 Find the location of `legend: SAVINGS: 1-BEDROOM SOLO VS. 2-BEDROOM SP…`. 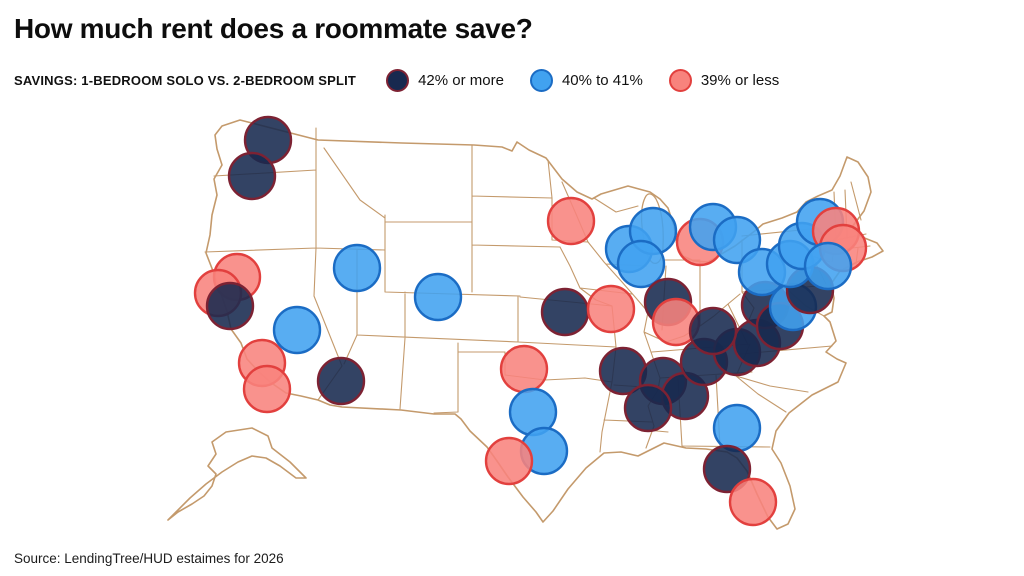

legend: SAVINGS: 1-BEDROOM SOLO VS. 2-BEDROOM SP… is located at coordinates (512, 80).